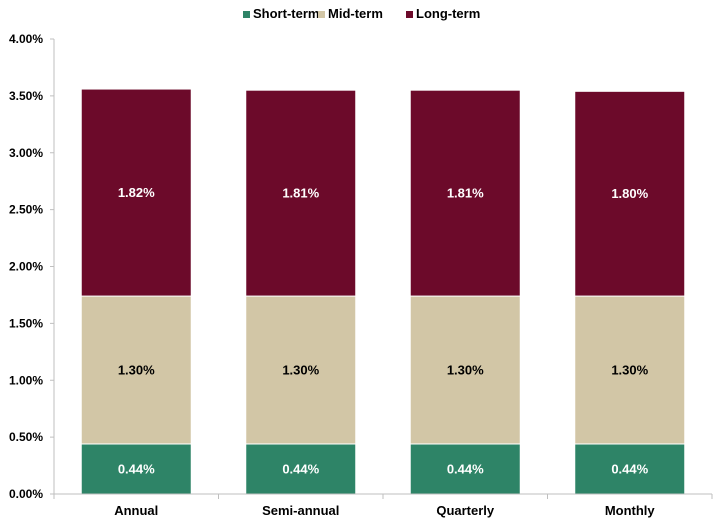  What do you see at coordinates (246, 14) in the screenshot?
I see `legend-swatch-short-term` at bounding box center [246, 14].